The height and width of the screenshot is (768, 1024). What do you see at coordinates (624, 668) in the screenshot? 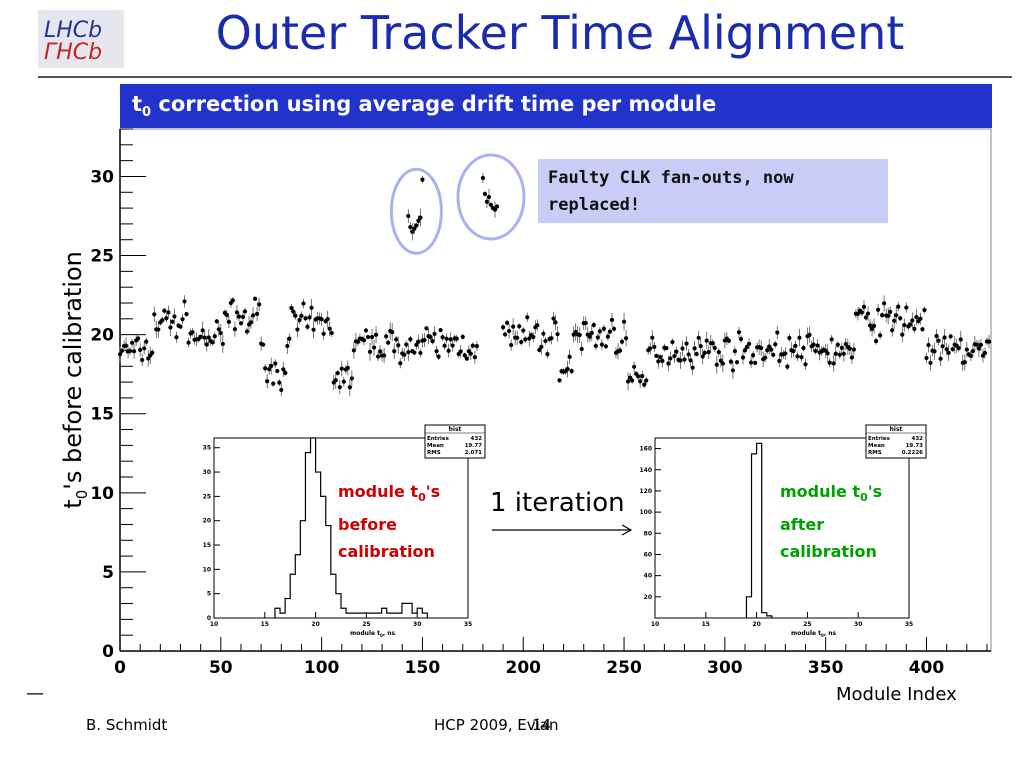
I see `x-tick-label: 250` at bounding box center [624, 668].